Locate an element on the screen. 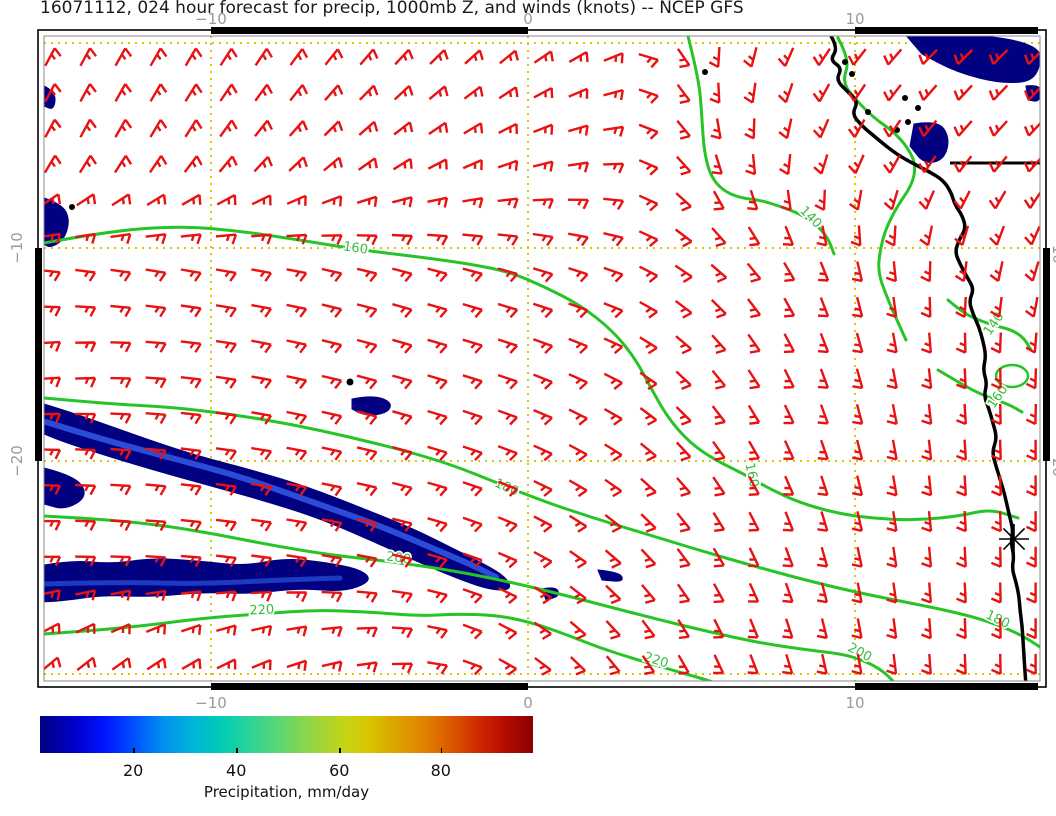 This screenshot has height=816, width=1056. colorbar-tick-label: 20 is located at coordinates (133, 770).